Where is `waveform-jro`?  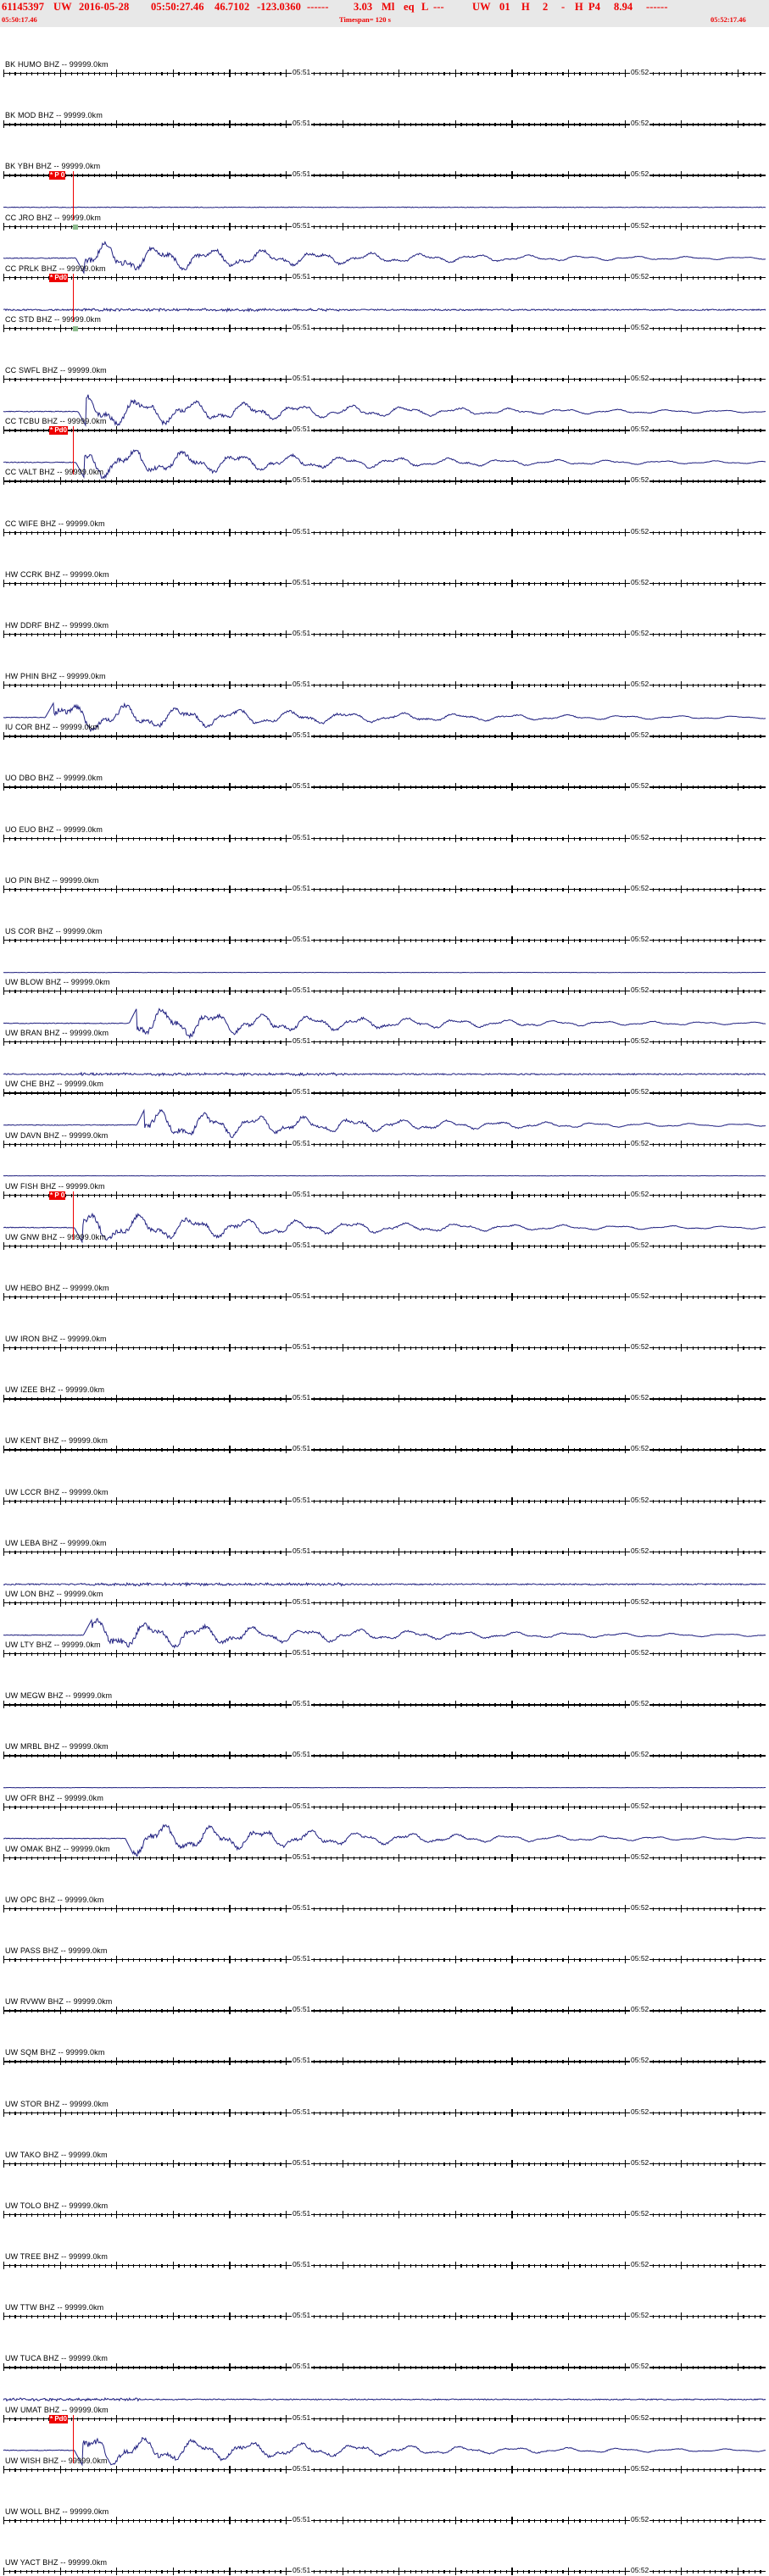 waveform-jro is located at coordinates (384, 207).